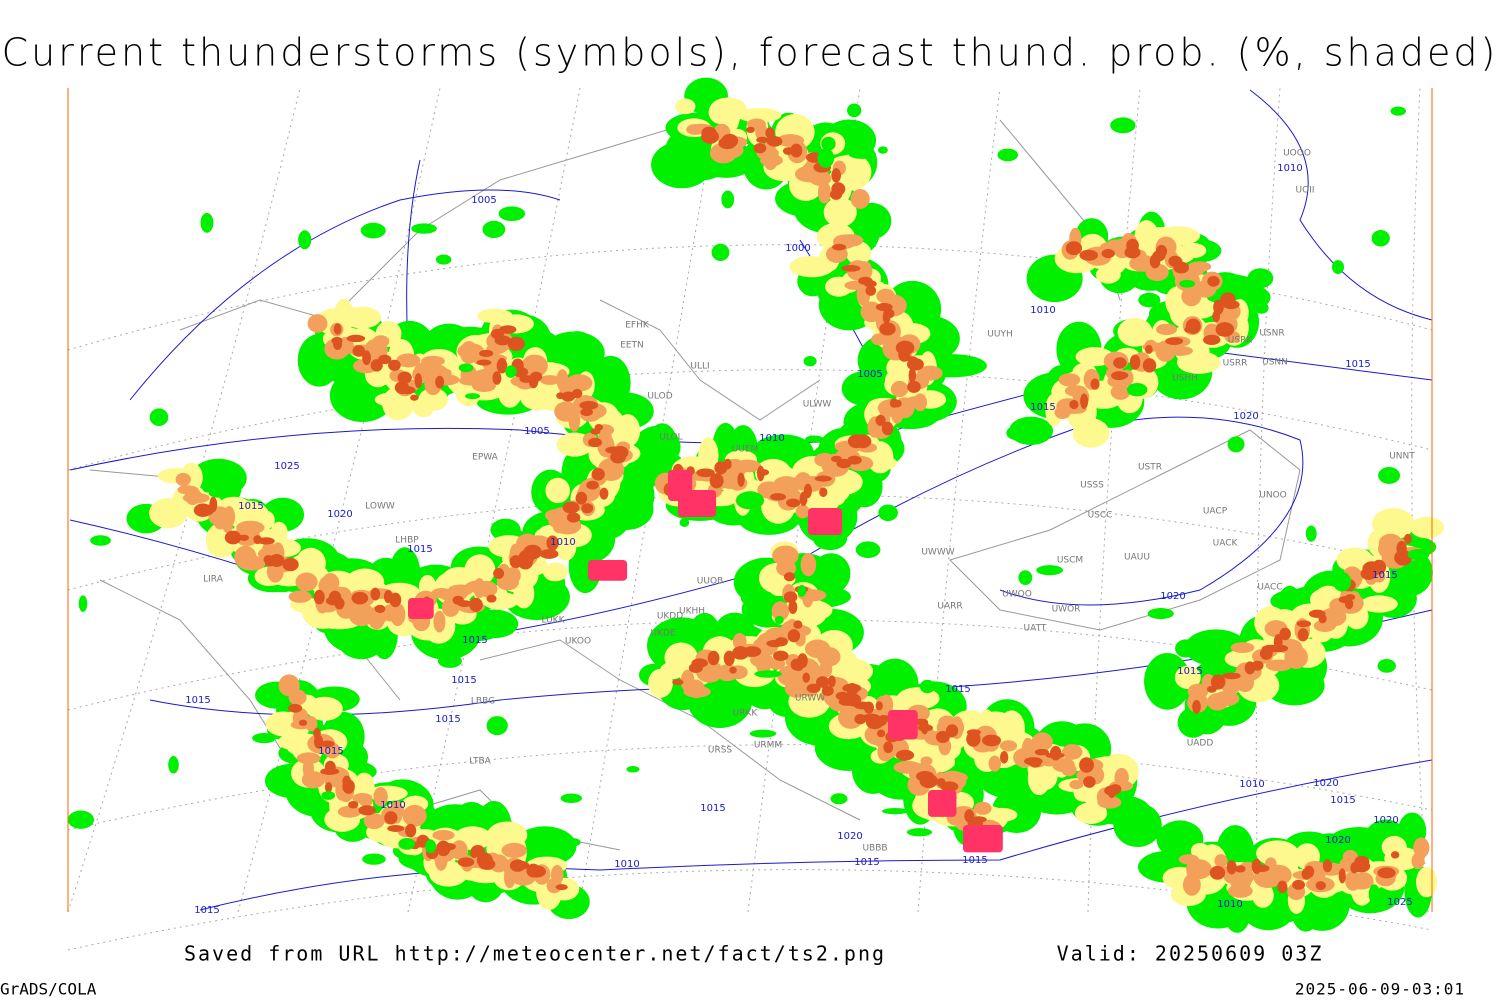  Describe the element at coordinates (1100, 516) in the screenshot. I see `station-label: USCC` at that location.